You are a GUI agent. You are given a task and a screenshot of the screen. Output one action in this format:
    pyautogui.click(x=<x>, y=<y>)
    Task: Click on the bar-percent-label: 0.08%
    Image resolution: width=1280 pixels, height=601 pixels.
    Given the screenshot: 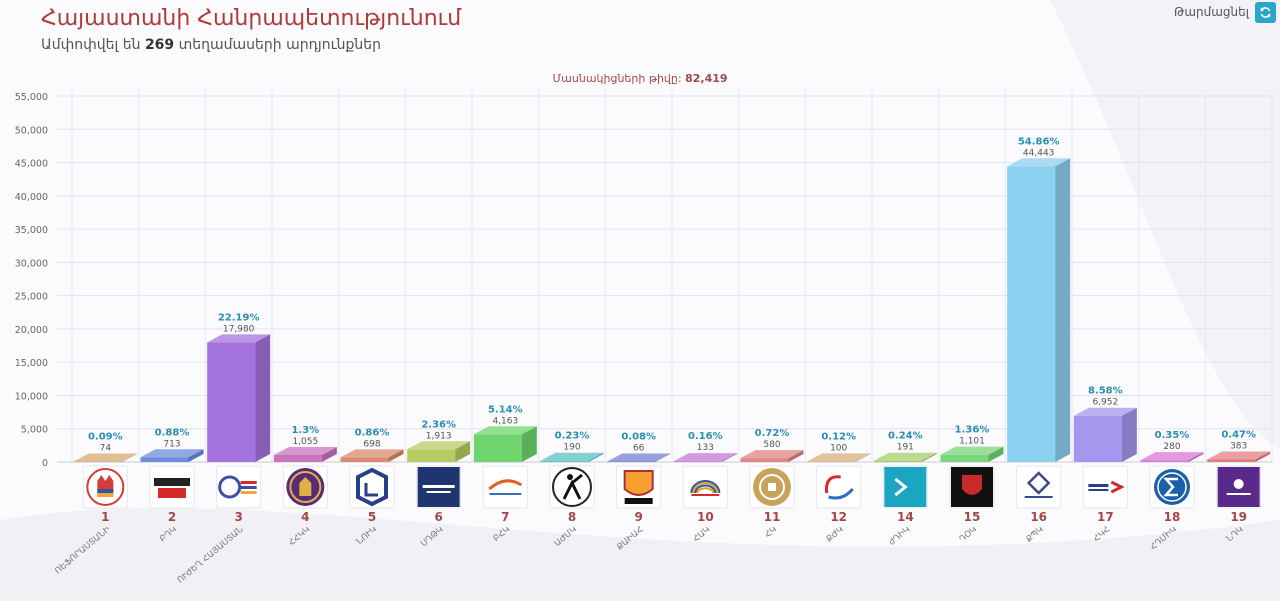 What is the action you would take?
    pyautogui.click(x=638, y=437)
    